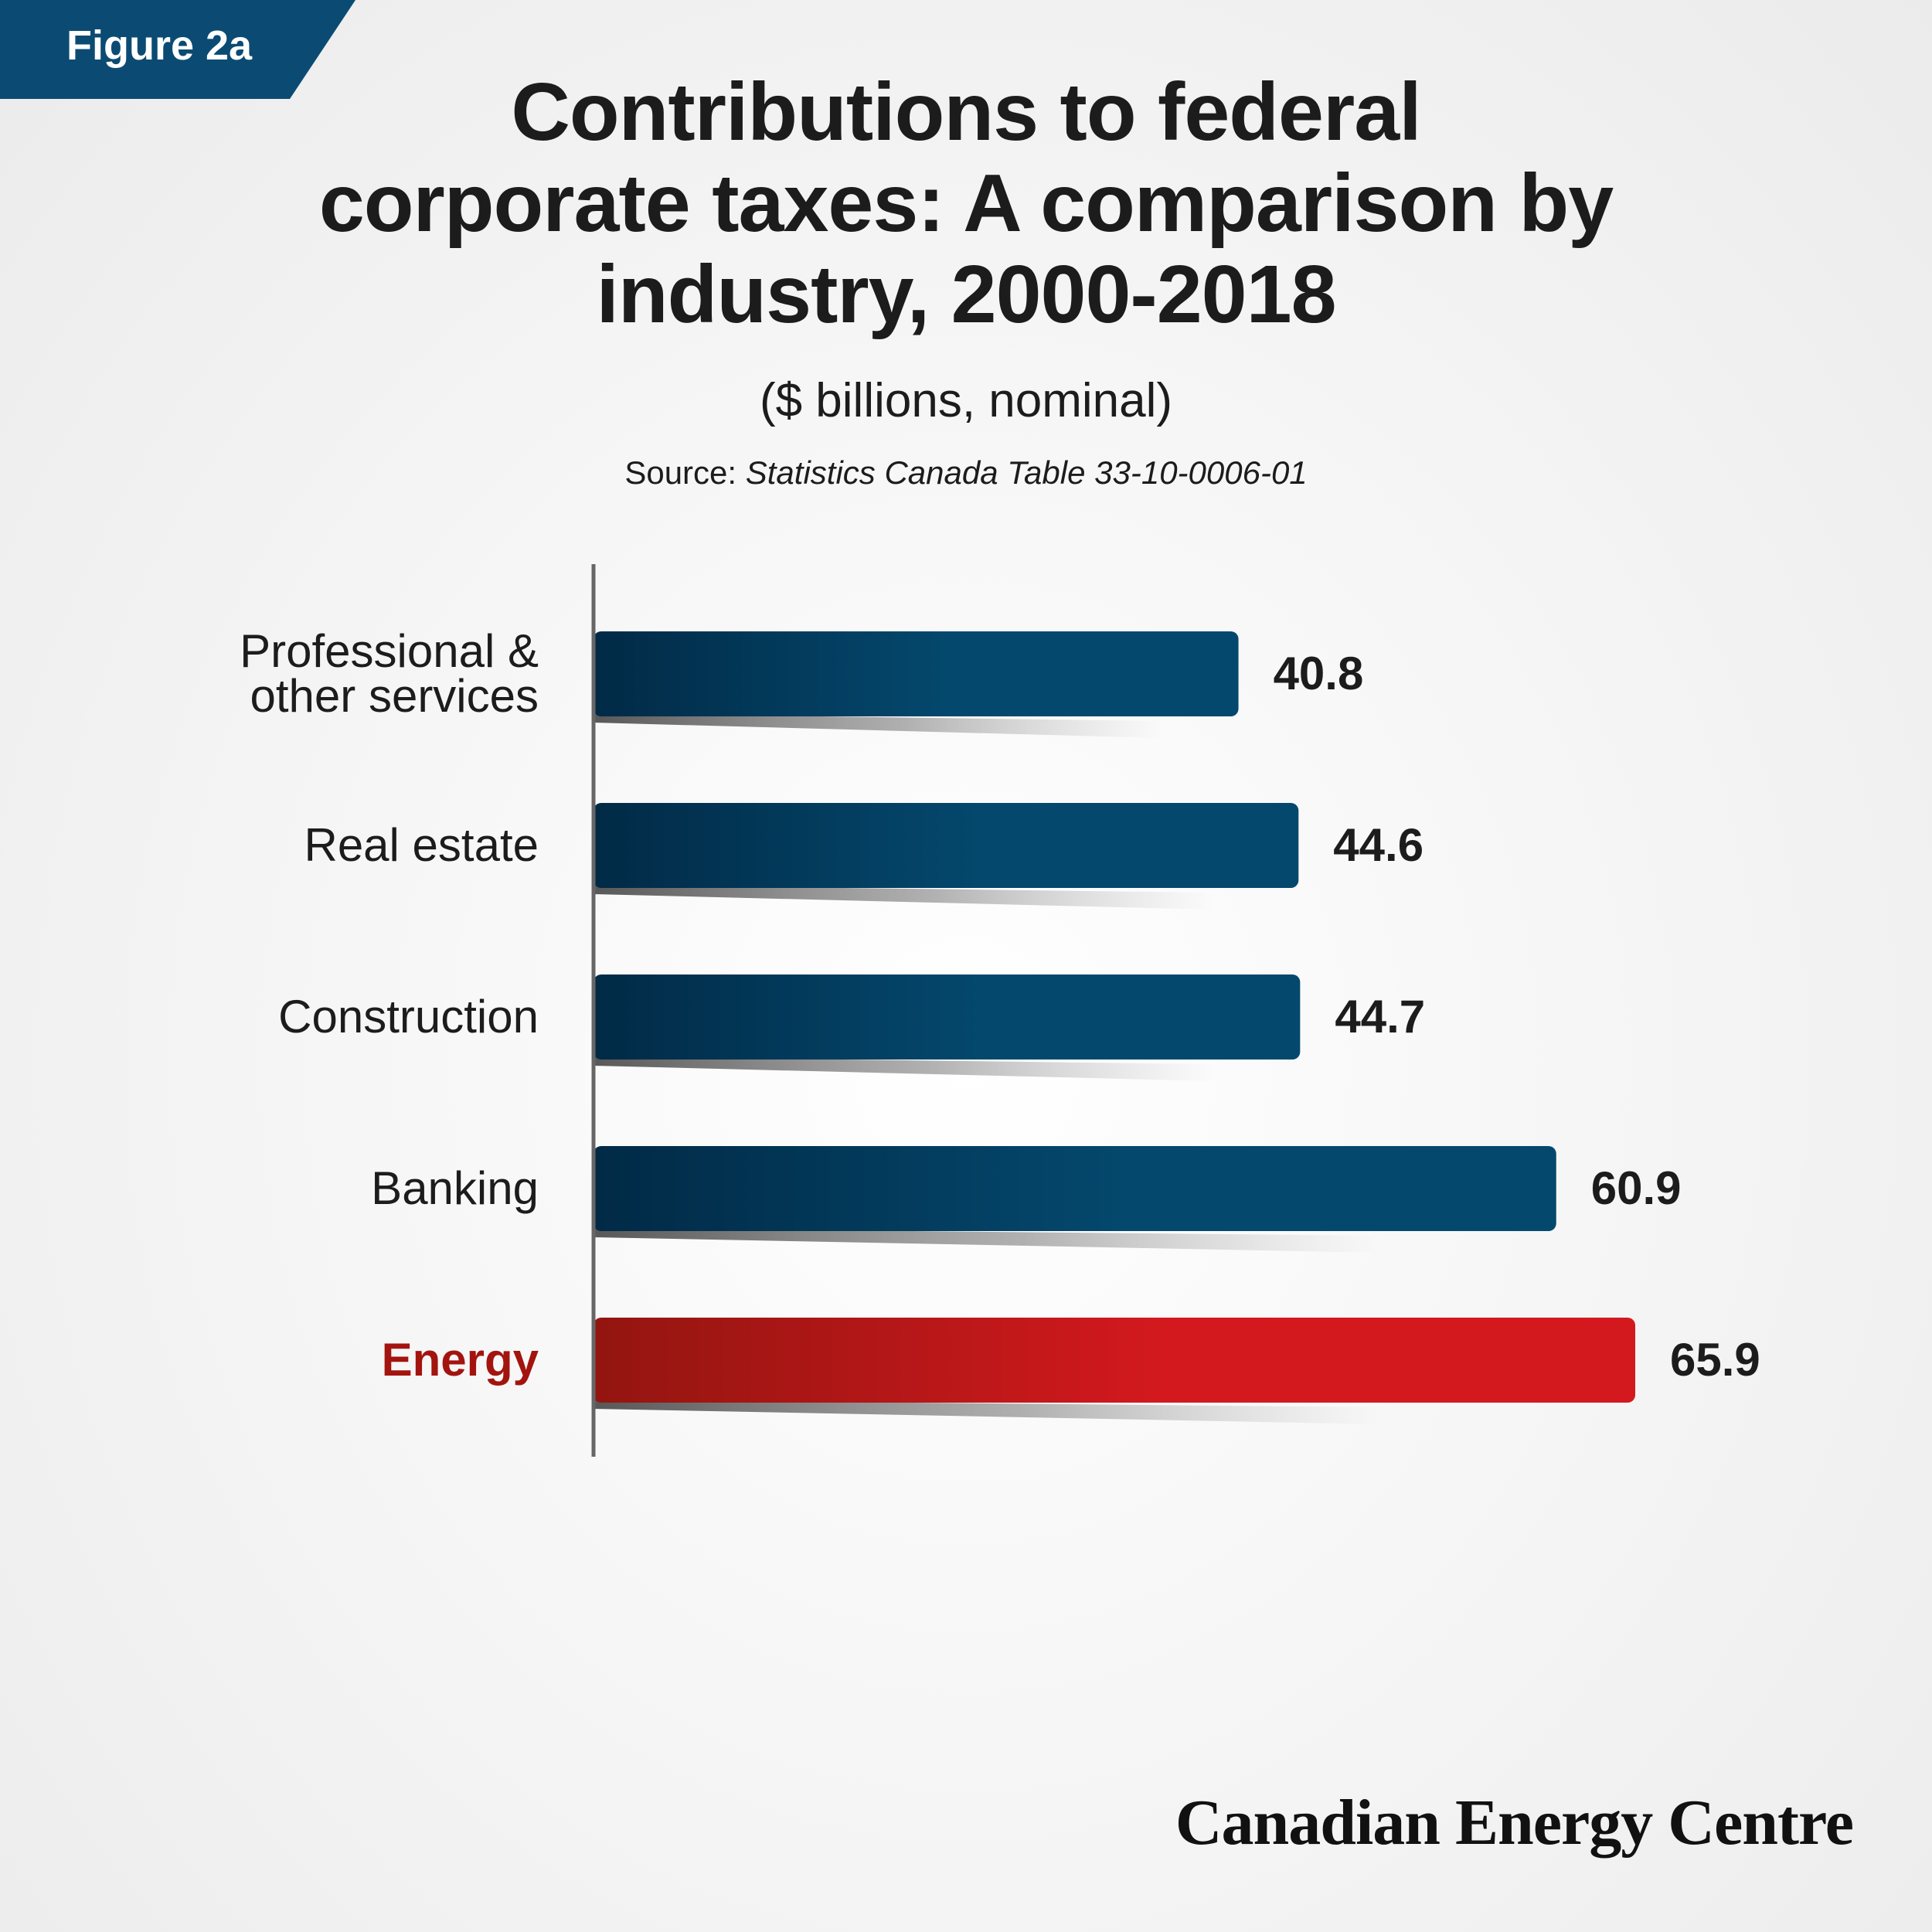 This screenshot has width=1932, height=1932. I want to click on category-label: Energy, so click(460, 1360).